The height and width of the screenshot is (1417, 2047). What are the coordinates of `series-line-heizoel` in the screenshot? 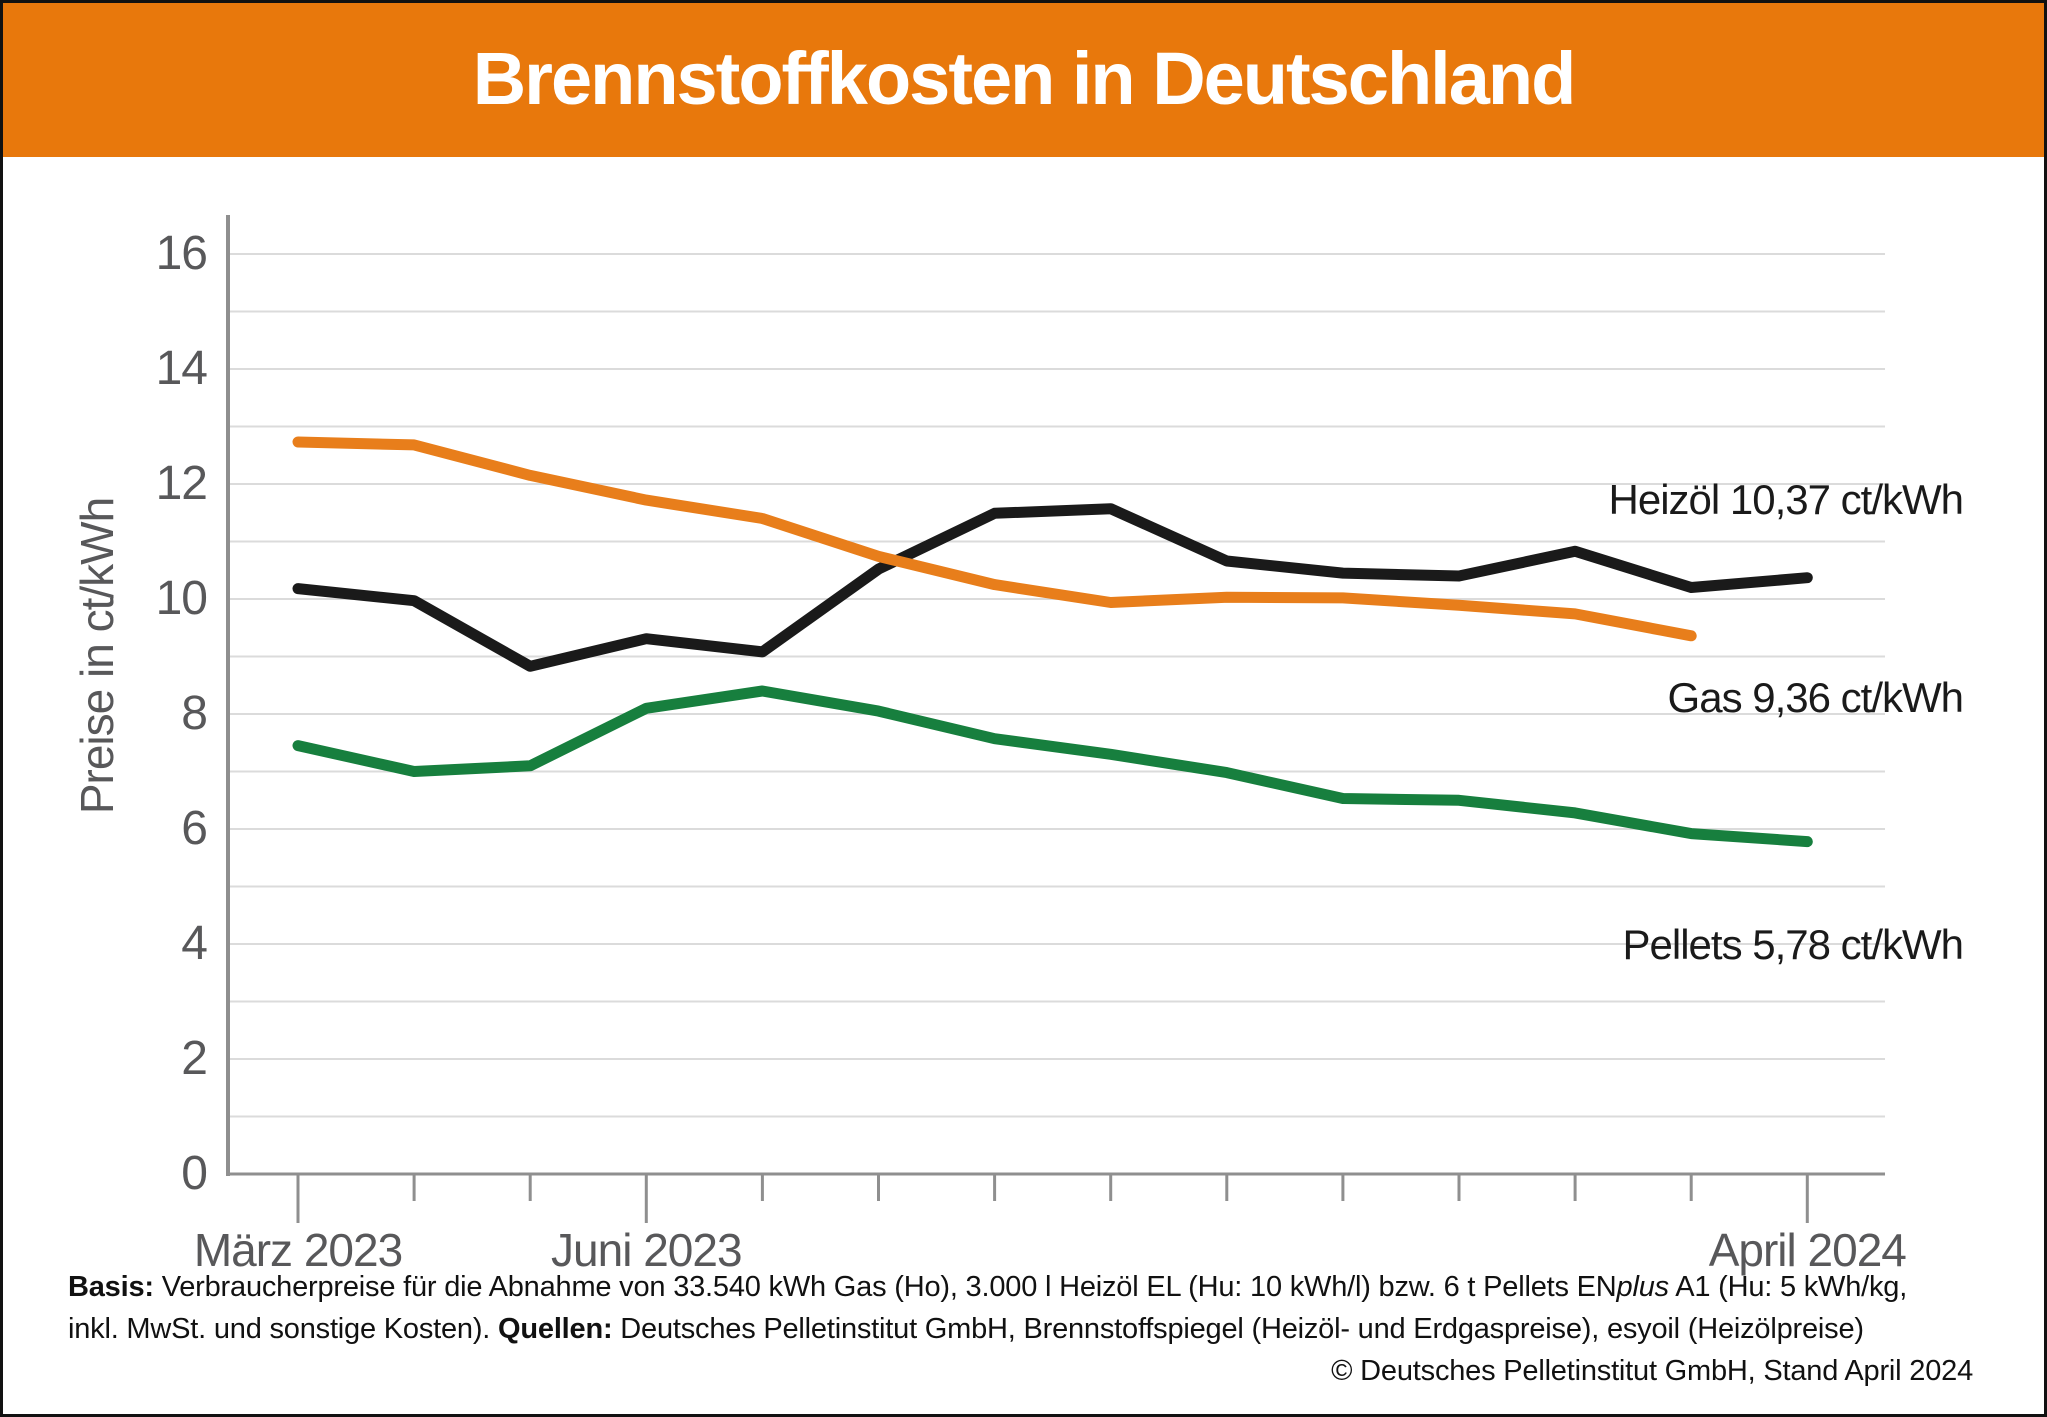 It's located at (1052, 587).